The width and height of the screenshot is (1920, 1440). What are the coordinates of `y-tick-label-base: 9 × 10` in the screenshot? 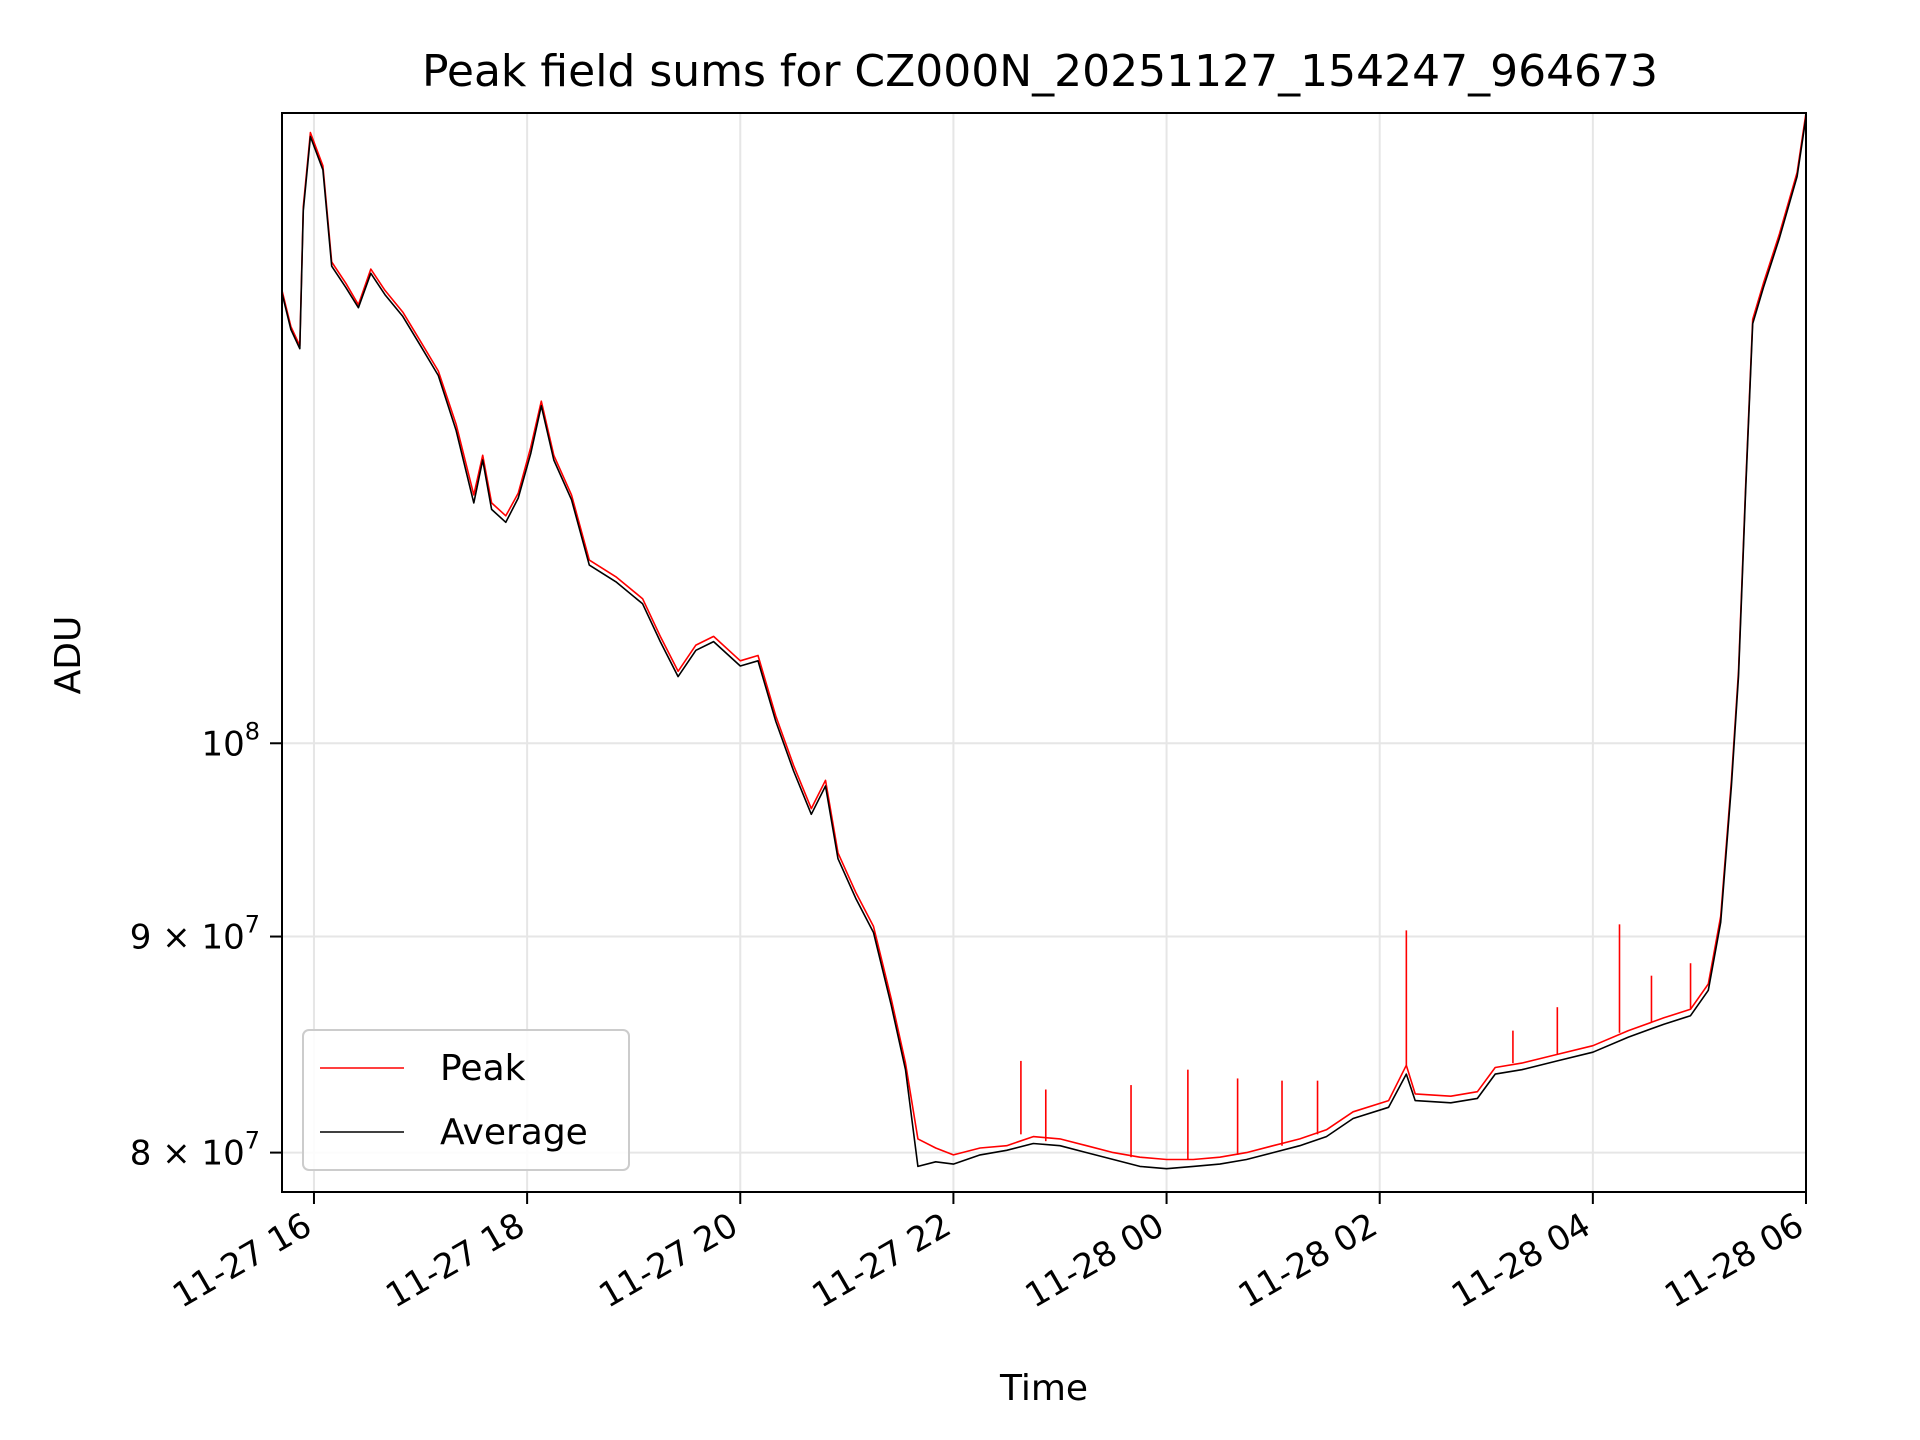 It's located at (187, 938).